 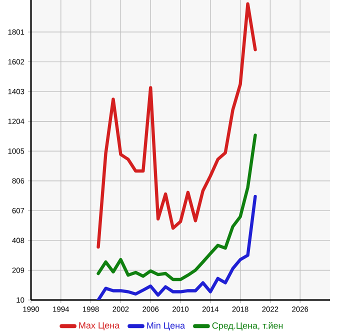 I want to click on legend-label: Max Цена, so click(x=99, y=326).